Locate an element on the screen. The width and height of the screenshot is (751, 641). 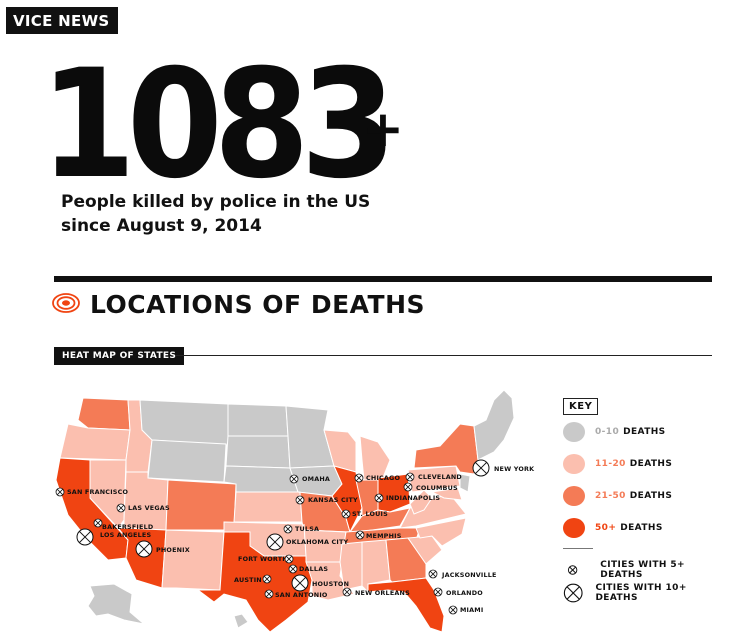
legend-row-21-50: 21-50 DEATHS is located at coordinates (617, 496).